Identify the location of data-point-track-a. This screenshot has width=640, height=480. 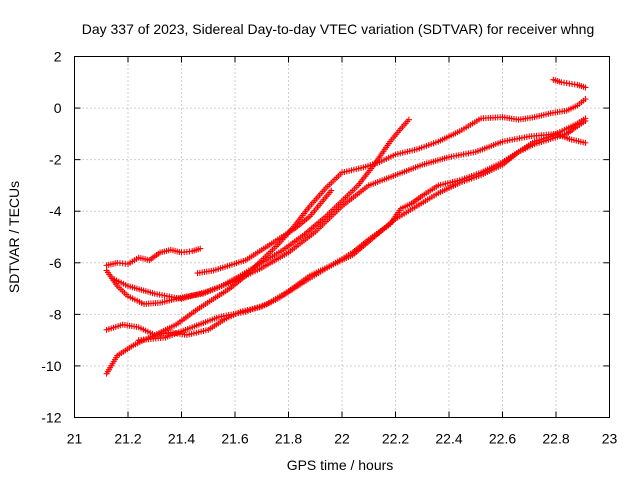
(200, 248).